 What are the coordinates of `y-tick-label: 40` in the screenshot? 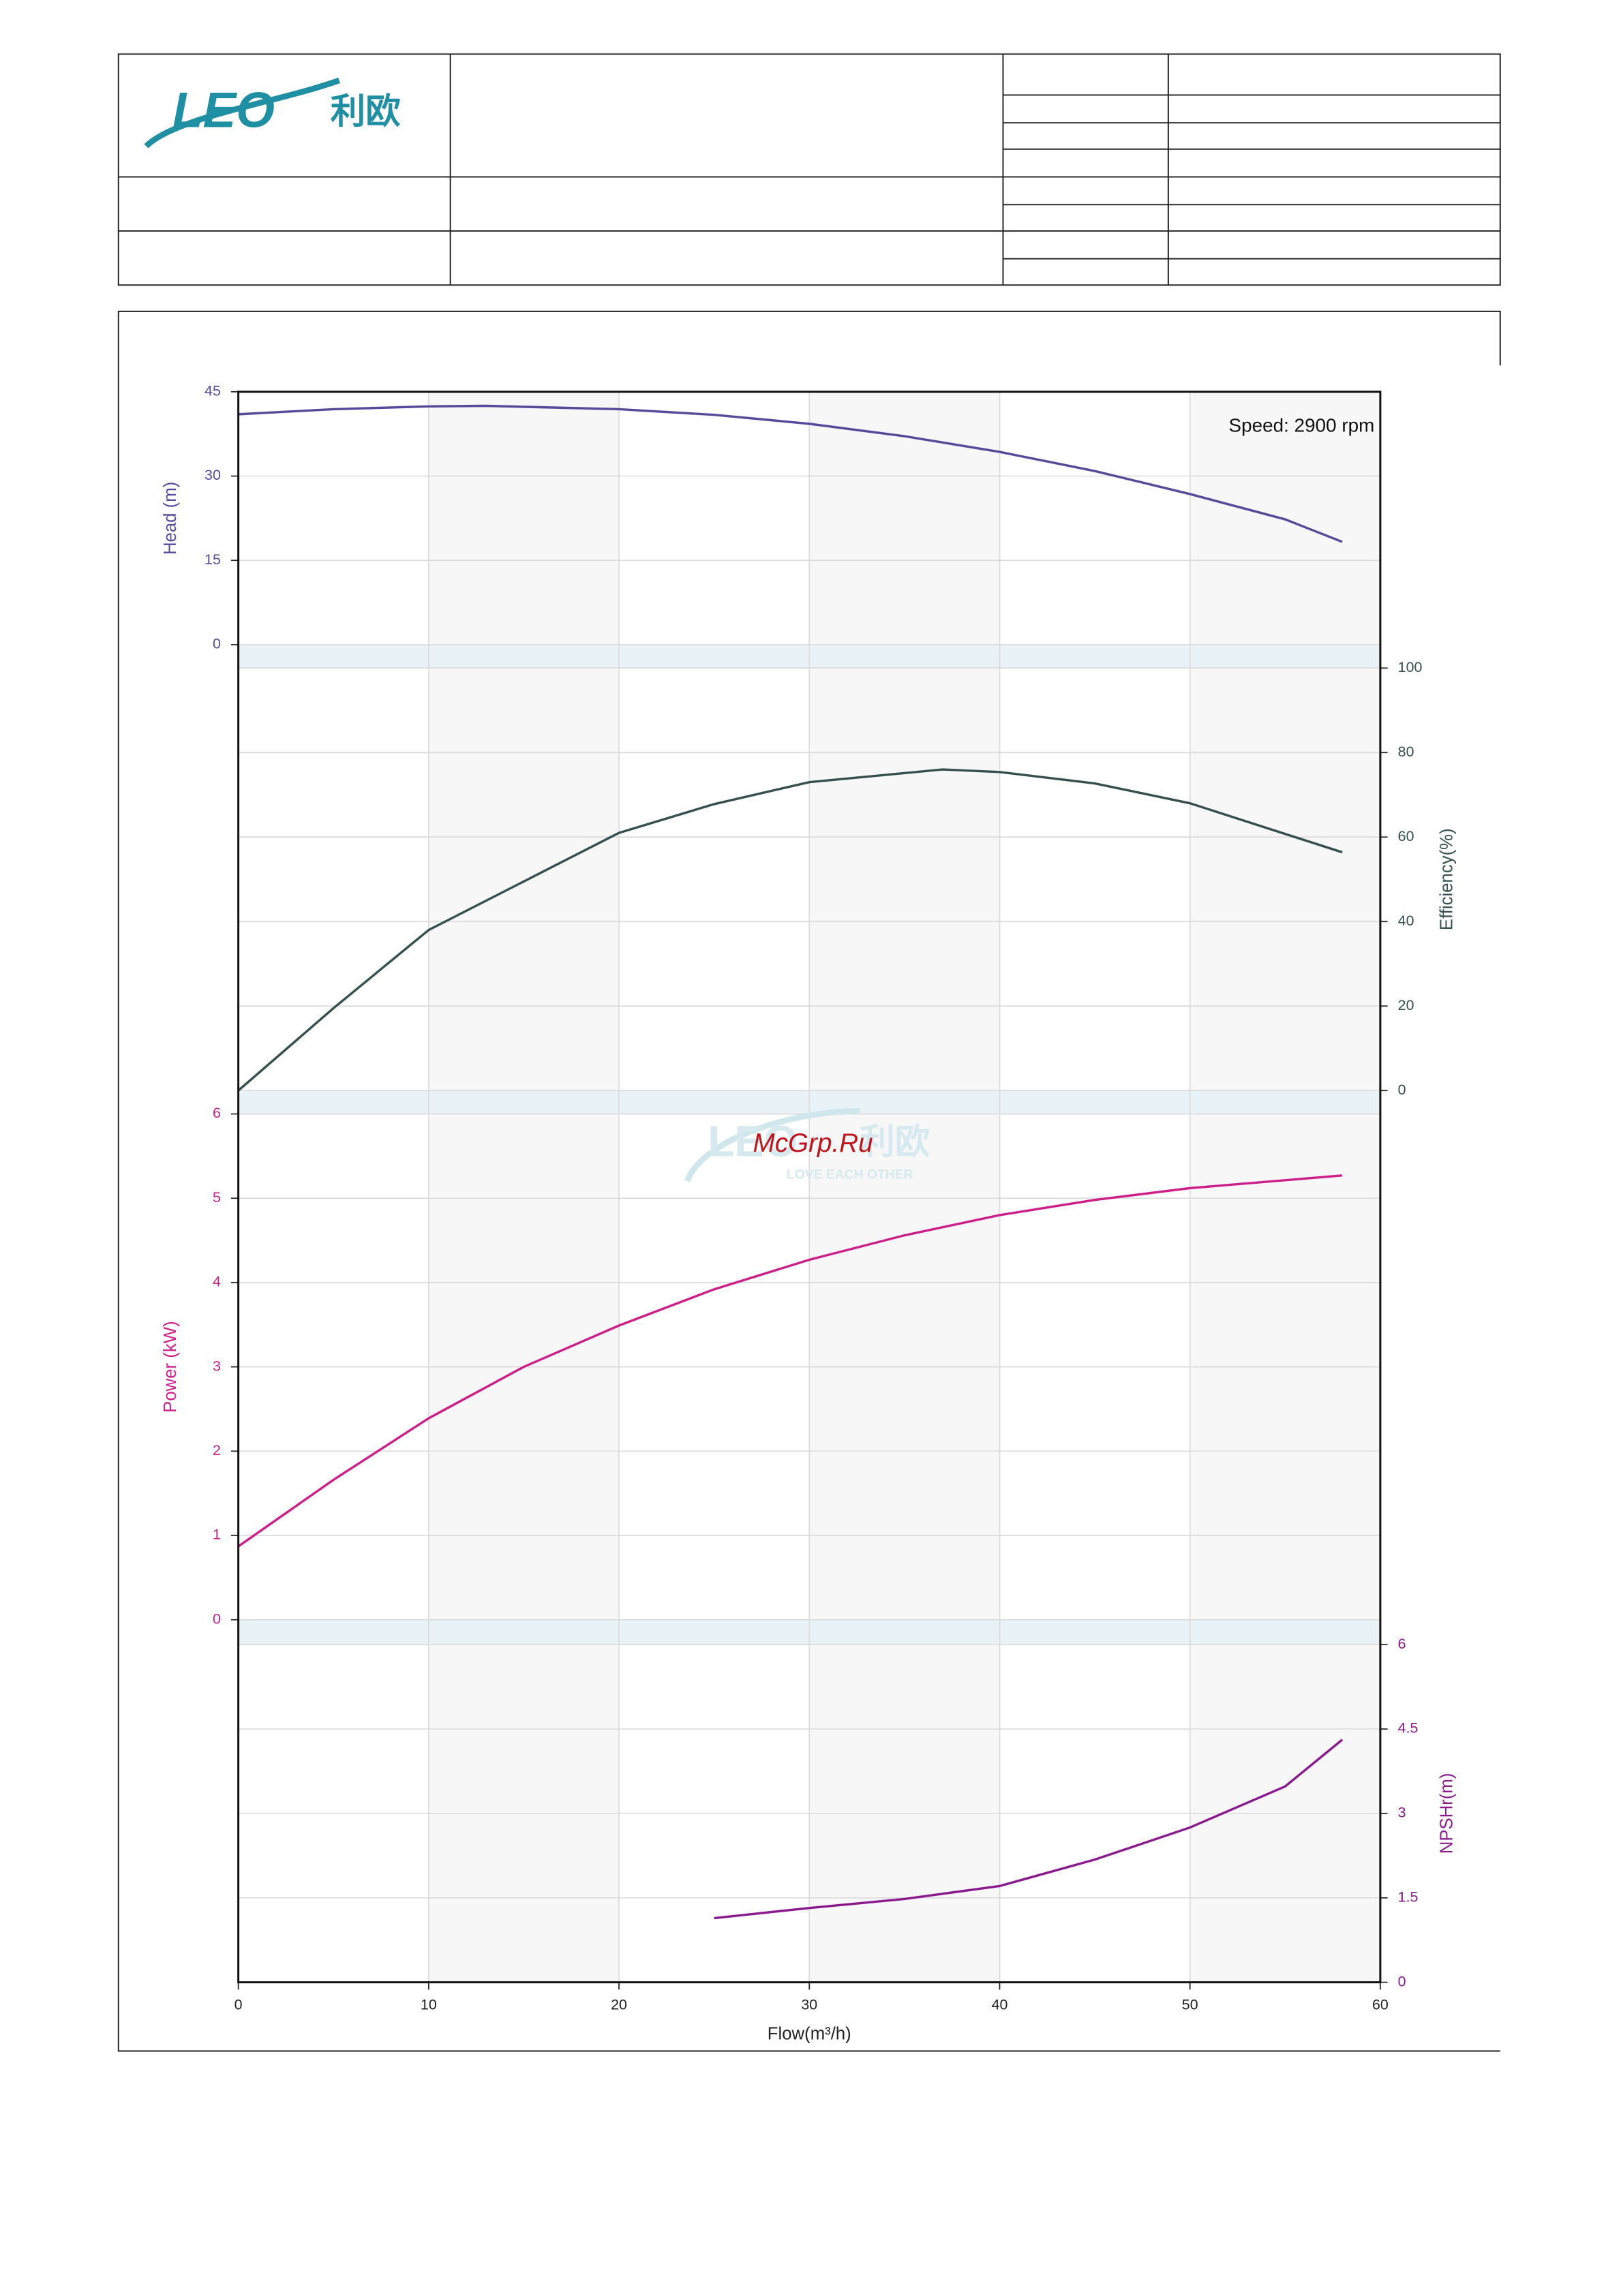 It's located at (1406, 921).